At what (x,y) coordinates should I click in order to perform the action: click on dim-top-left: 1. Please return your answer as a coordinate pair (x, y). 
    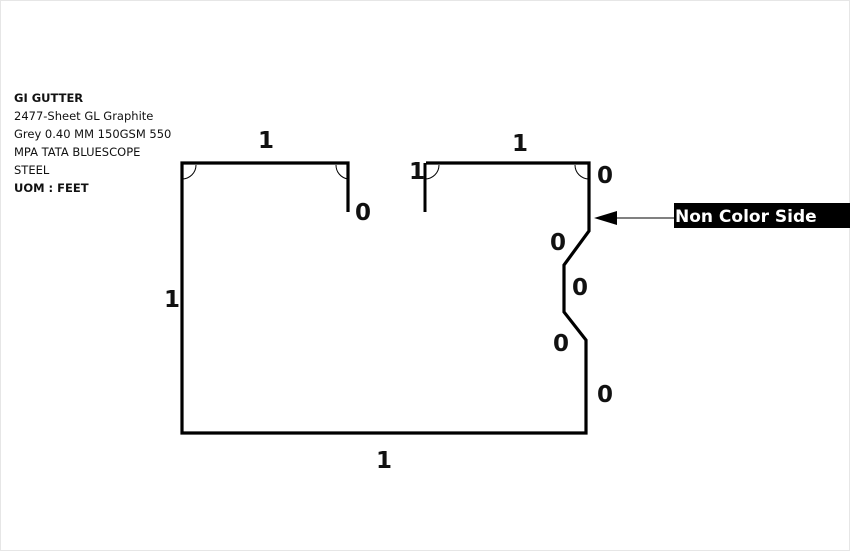
    Looking at the image, I should click on (266, 141).